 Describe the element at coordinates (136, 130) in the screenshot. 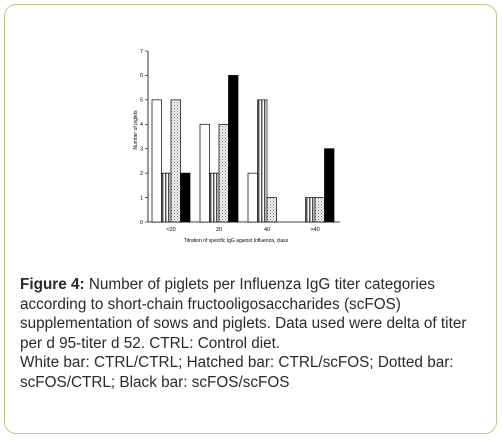

I see `y-axis-label: Number of piglets` at that location.